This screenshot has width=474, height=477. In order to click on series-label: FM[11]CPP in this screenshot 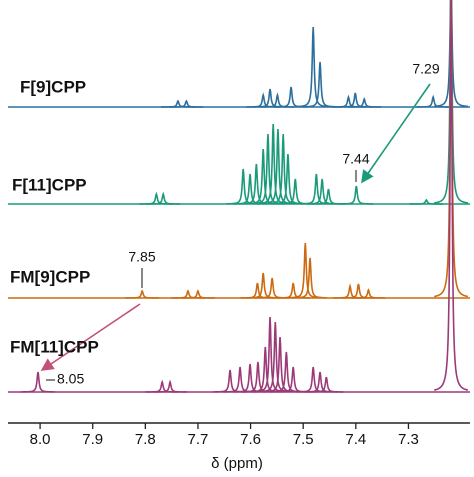, I will do `click(54, 346)`.